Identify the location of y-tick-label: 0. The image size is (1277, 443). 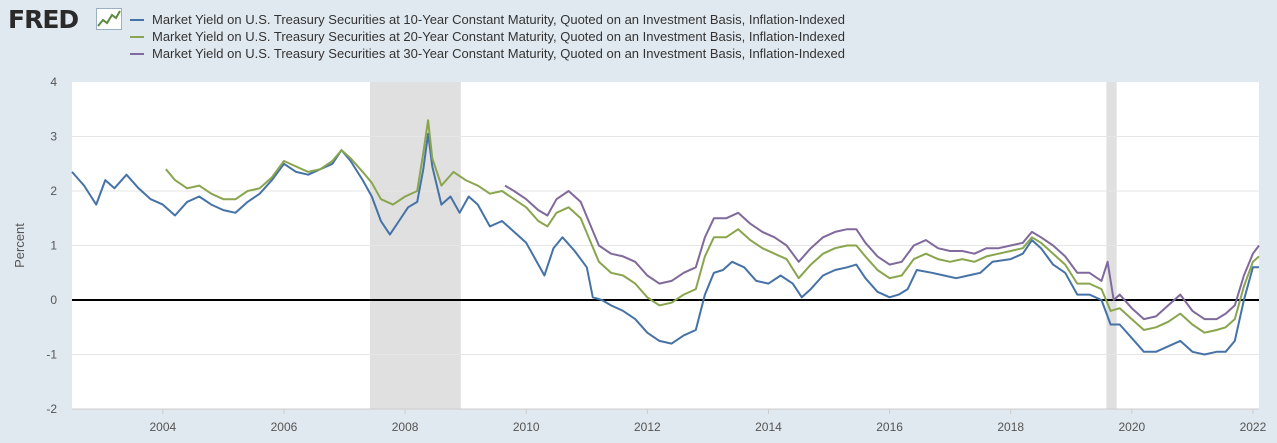
(53, 300).